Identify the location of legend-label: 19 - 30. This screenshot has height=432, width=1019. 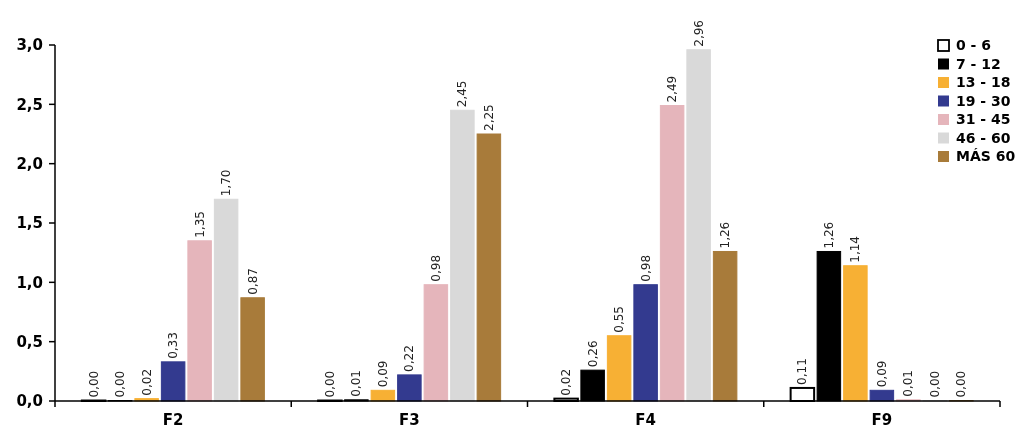
(983, 100).